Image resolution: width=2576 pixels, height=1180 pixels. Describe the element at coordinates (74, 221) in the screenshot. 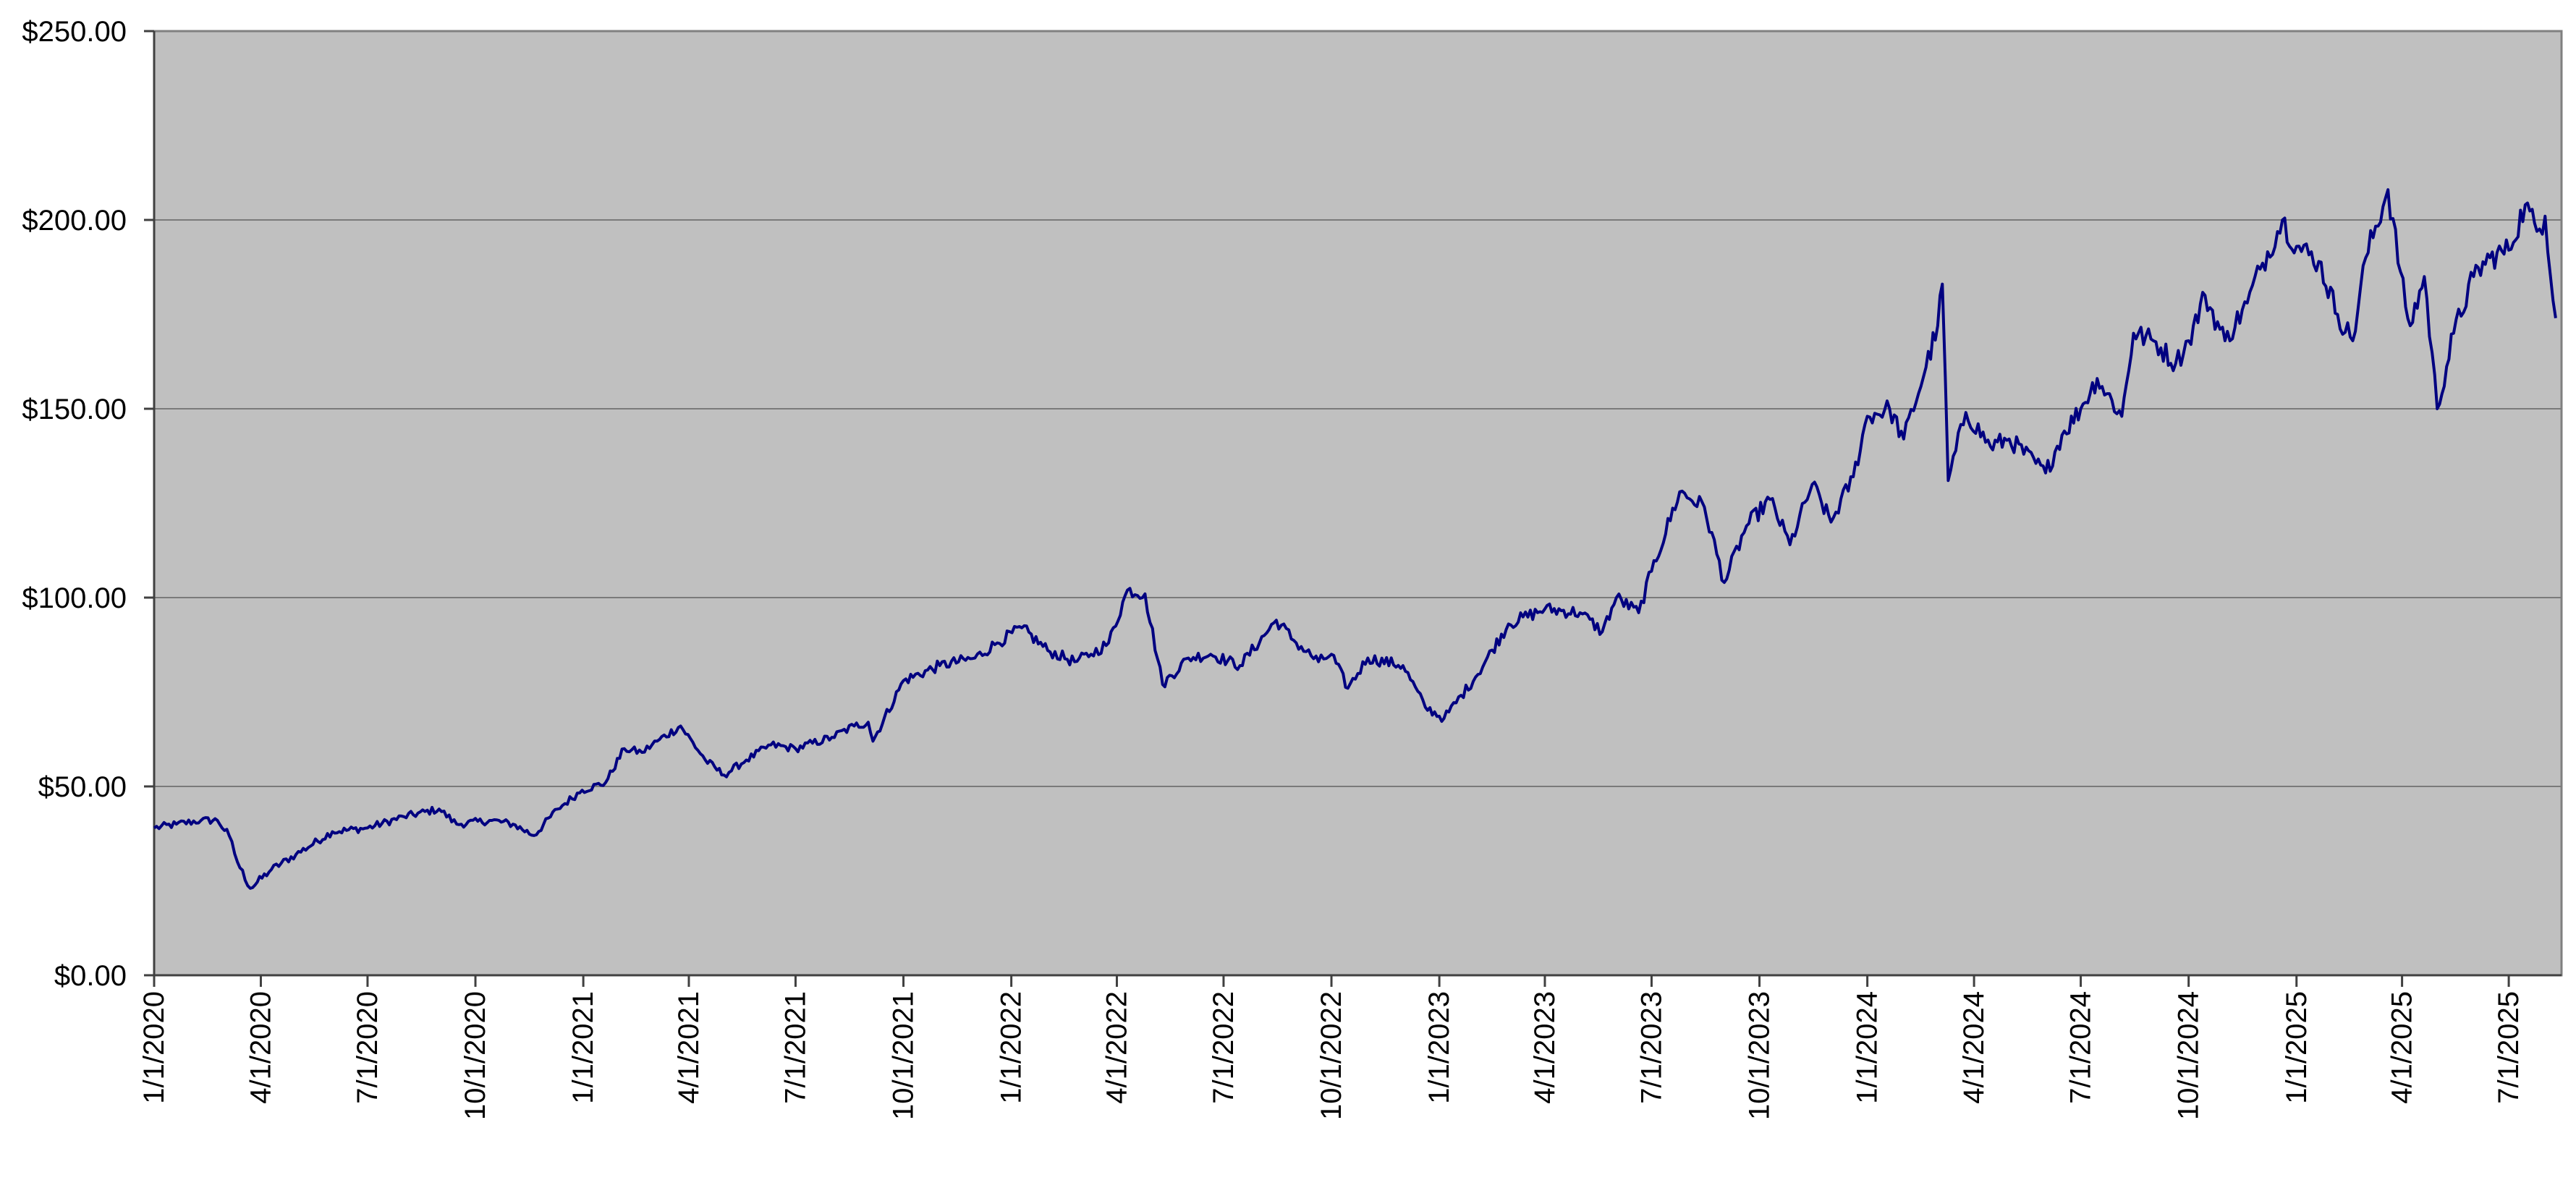

I see `y-tick-label: $200.00` at that location.